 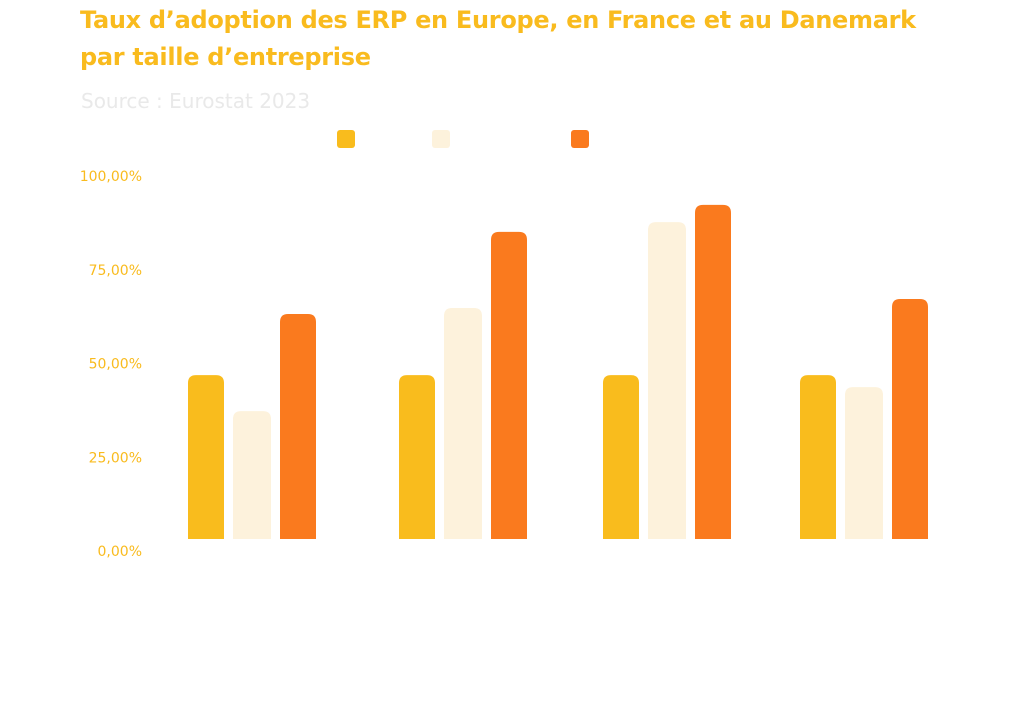 What do you see at coordinates (115, 365) in the screenshot?
I see `y-tick-label: 50,00%` at bounding box center [115, 365].